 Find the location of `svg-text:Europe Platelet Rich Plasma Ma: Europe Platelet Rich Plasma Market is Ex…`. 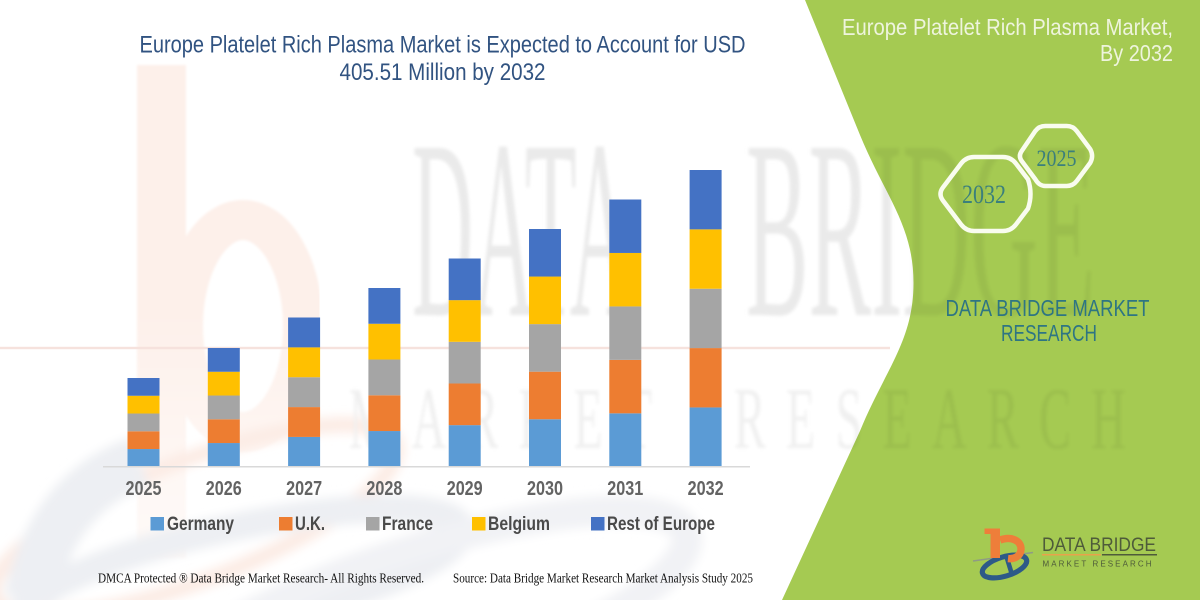

svg-text:Europe Platelet Rich Plasma Ma: Europe Platelet Rich Plasma Market is Ex… is located at coordinates (443, 45).